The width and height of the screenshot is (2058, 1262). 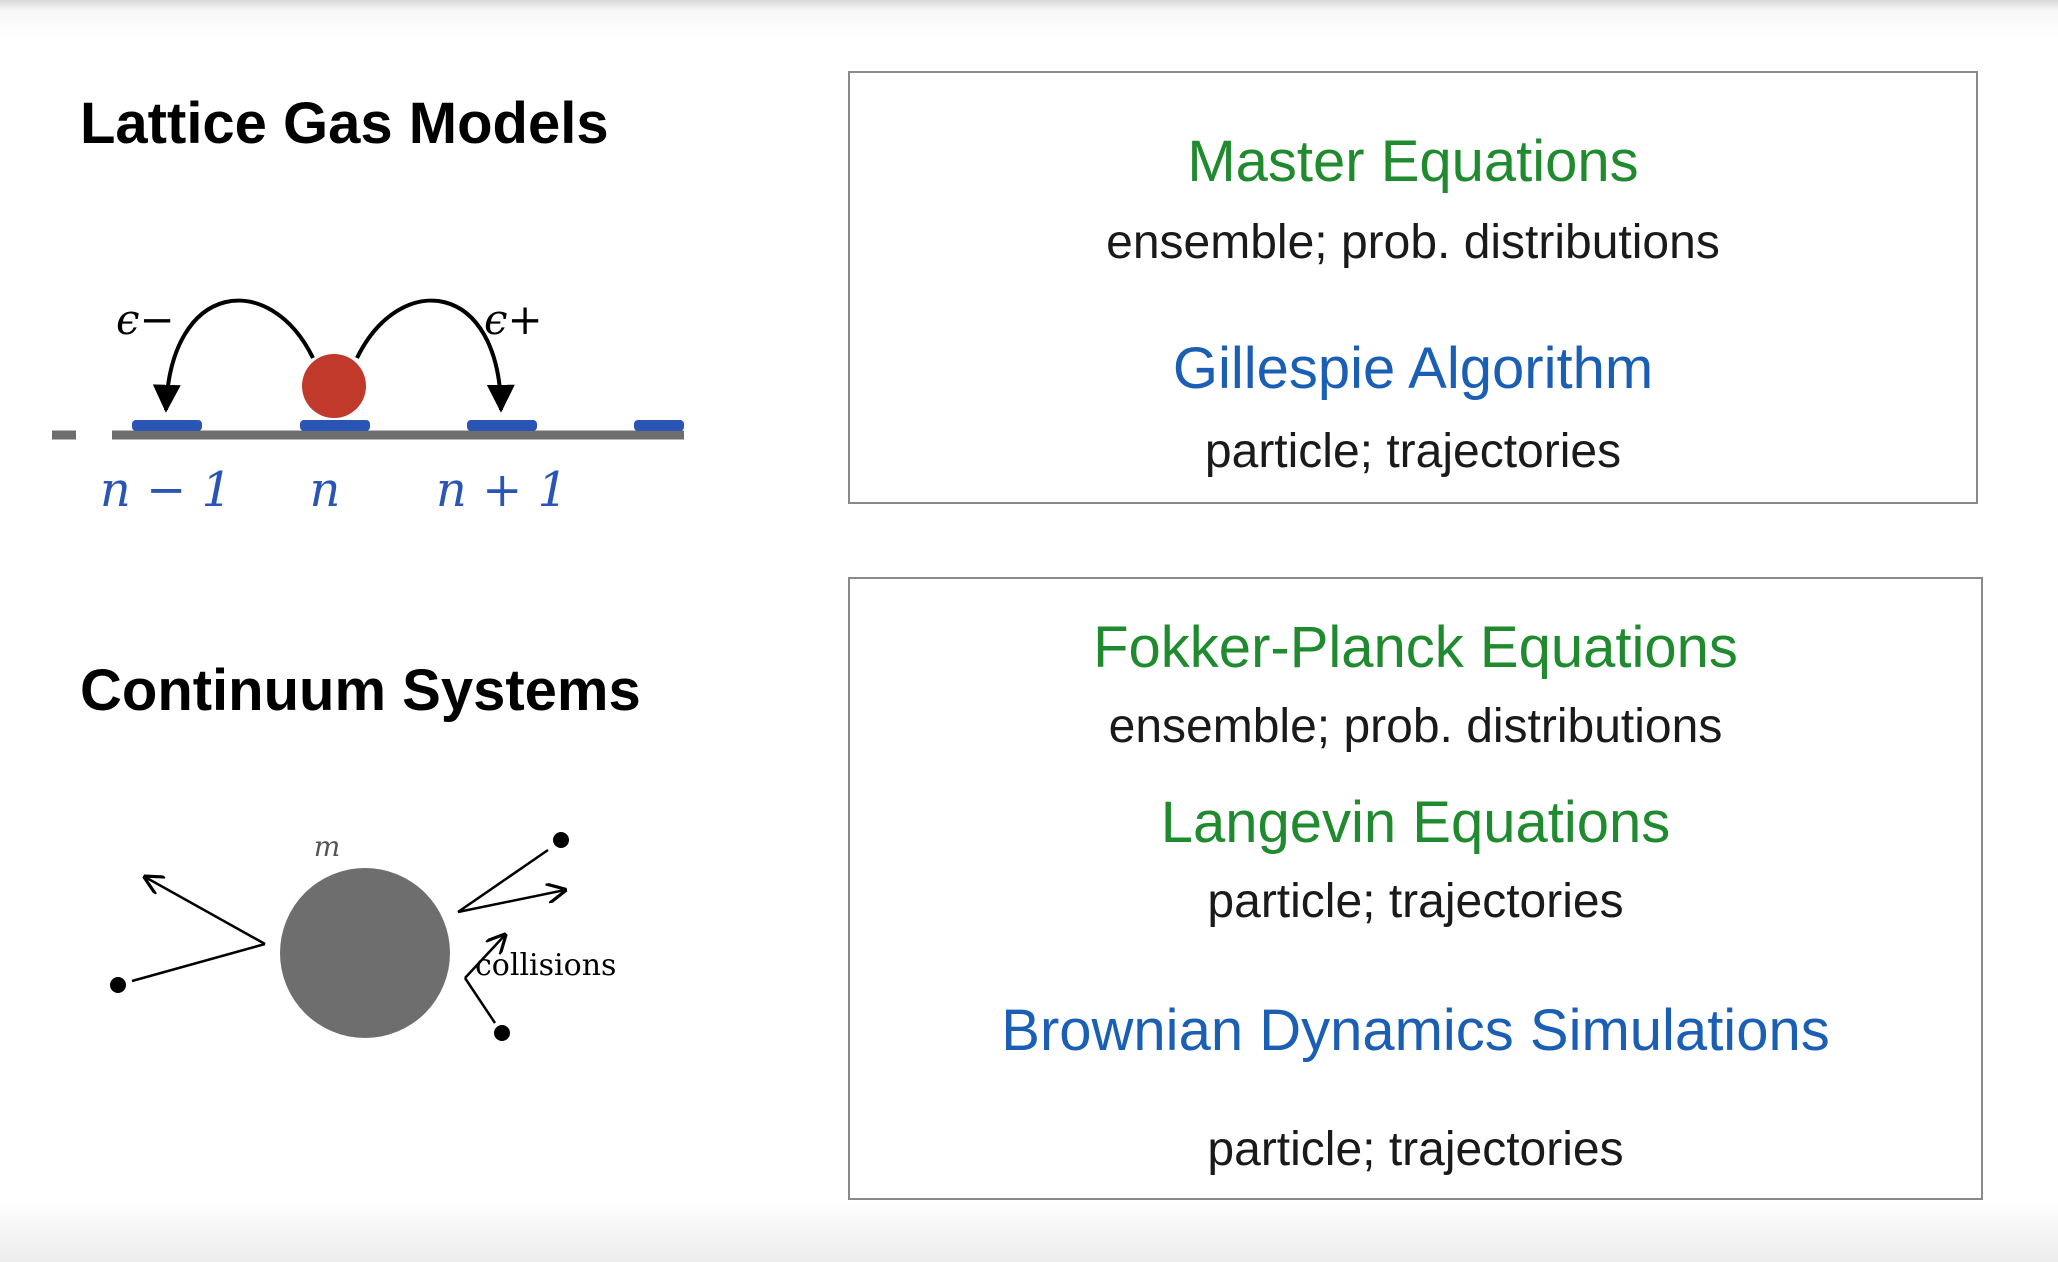 I want to click on method-title: Fokker-Planck Equations, so click(x=1415, y=647).